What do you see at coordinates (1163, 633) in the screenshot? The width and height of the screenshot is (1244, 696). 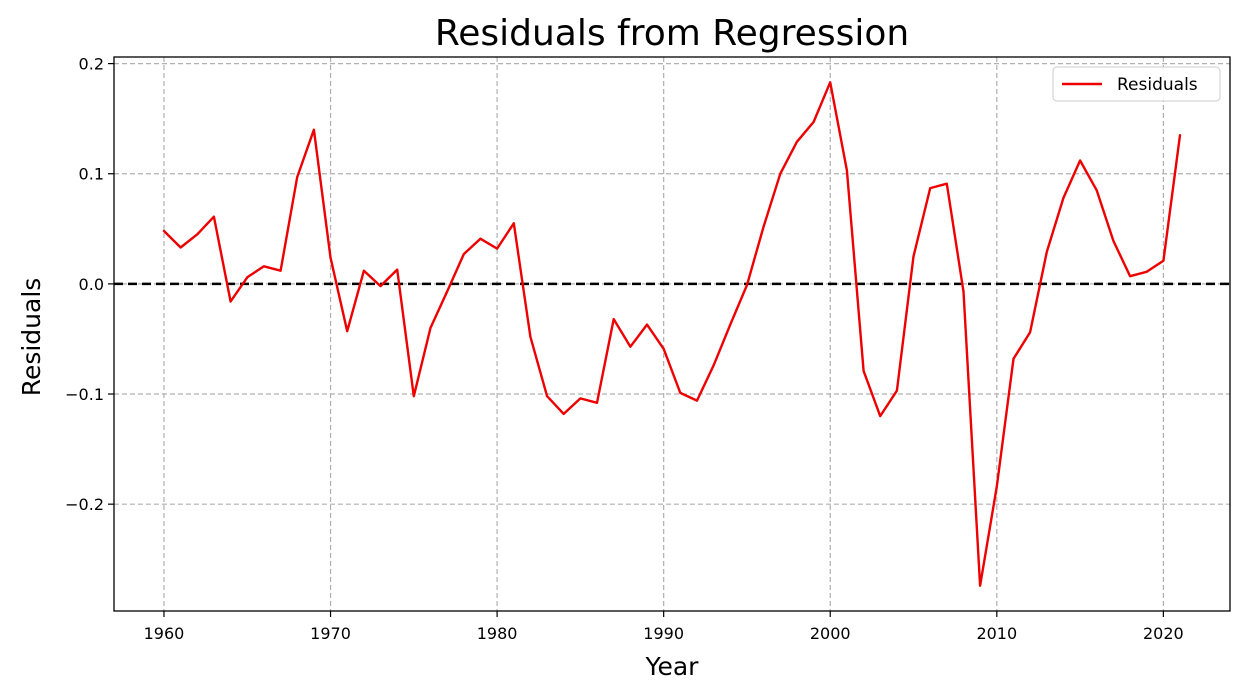 I see `x-tick-label: 2020` at bounding box center [1163, 633].